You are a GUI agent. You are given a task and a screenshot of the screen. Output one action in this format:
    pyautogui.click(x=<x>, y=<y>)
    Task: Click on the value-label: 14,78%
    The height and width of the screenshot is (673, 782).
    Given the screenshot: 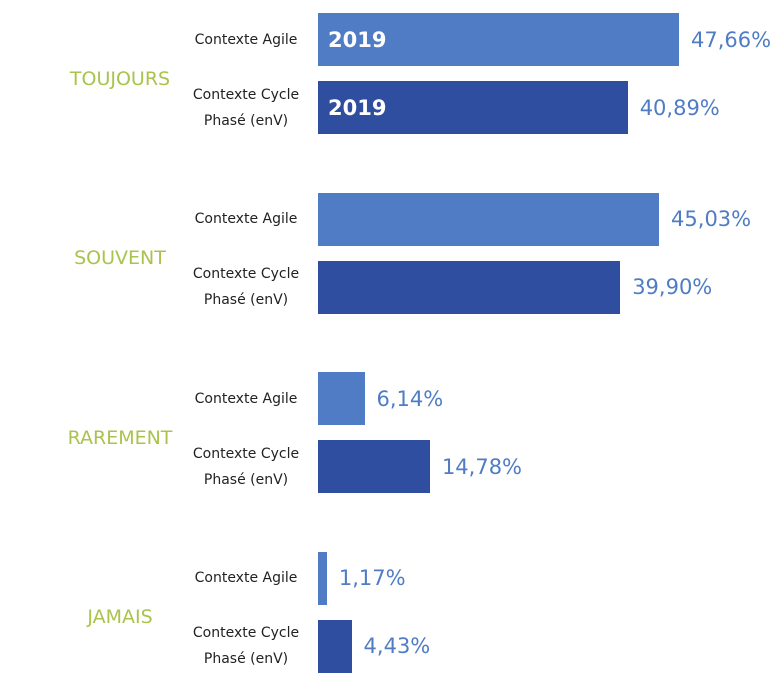 What is the action you would take?
    pyautogui.click(x=482, y=466)
    